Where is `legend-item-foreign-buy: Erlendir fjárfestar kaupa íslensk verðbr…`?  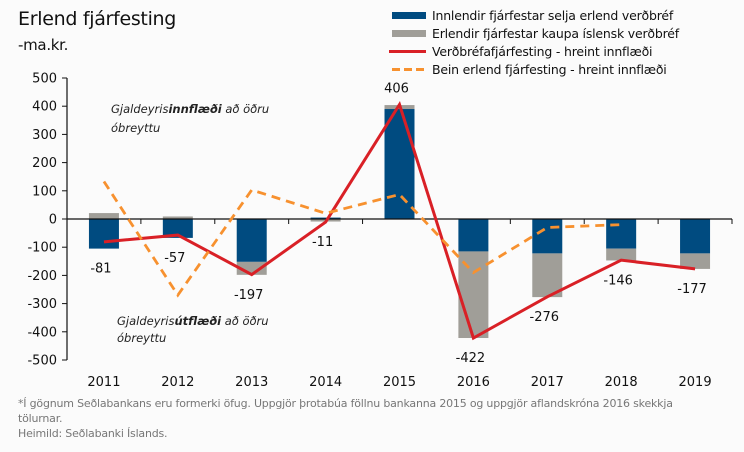 legend-item-foreign-buy: Erlendir fjárfestar kaupa íslensk verðbr… is located at coordinates (535, 33).